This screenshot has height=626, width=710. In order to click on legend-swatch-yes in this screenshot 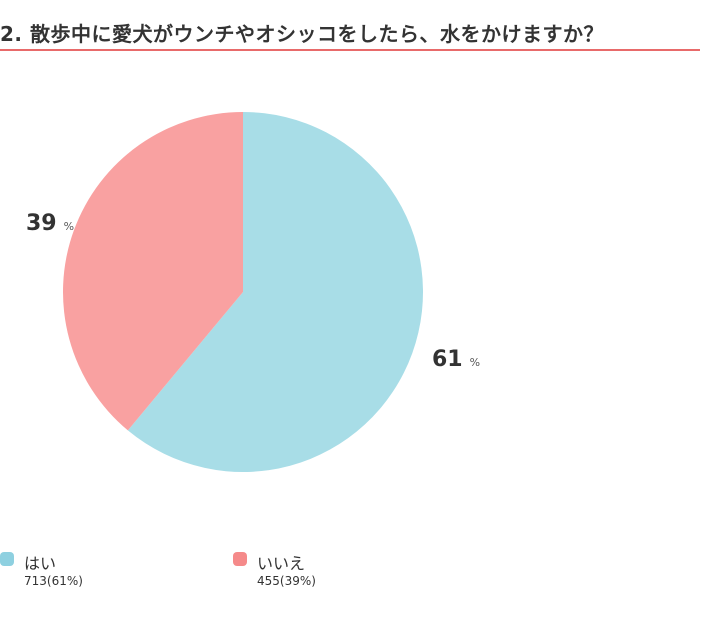, I will do `click(7, 559)`.